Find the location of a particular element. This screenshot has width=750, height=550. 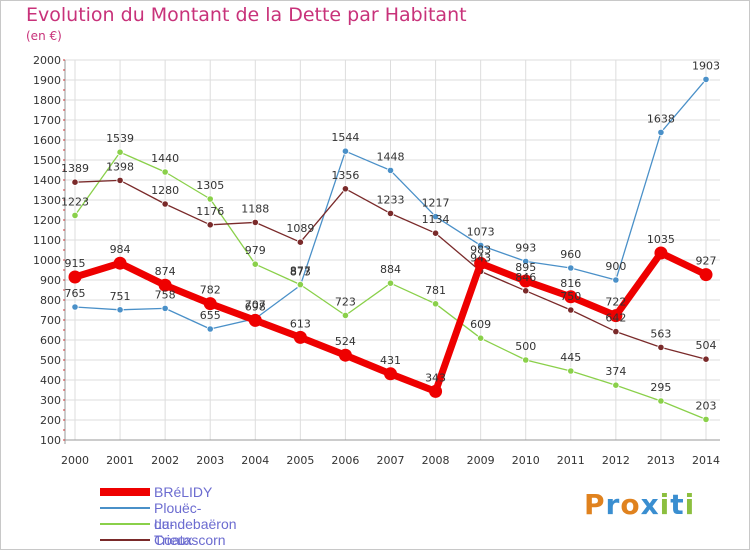

x-tick-label: 2002 is located at coordinates (165, 460).